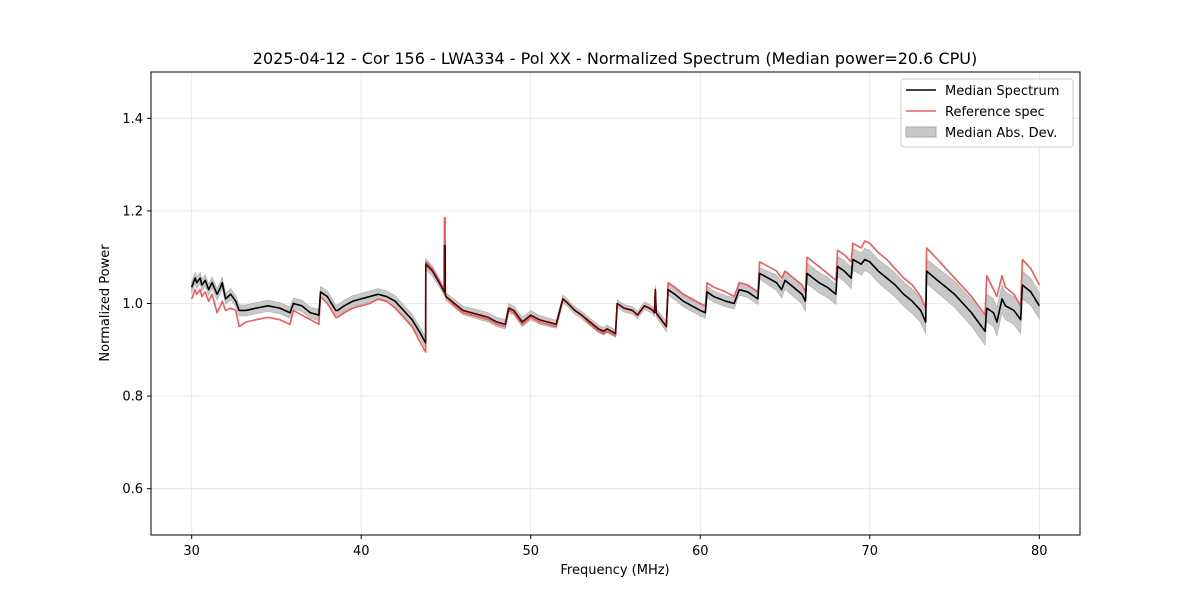 This screenshot has height=600, width=1200. What do you see at coordinates (1001, 133) in the screenshot?
I see `legend-mad-label: Median Abs. Dev.` at bounding box center [1001, 133].